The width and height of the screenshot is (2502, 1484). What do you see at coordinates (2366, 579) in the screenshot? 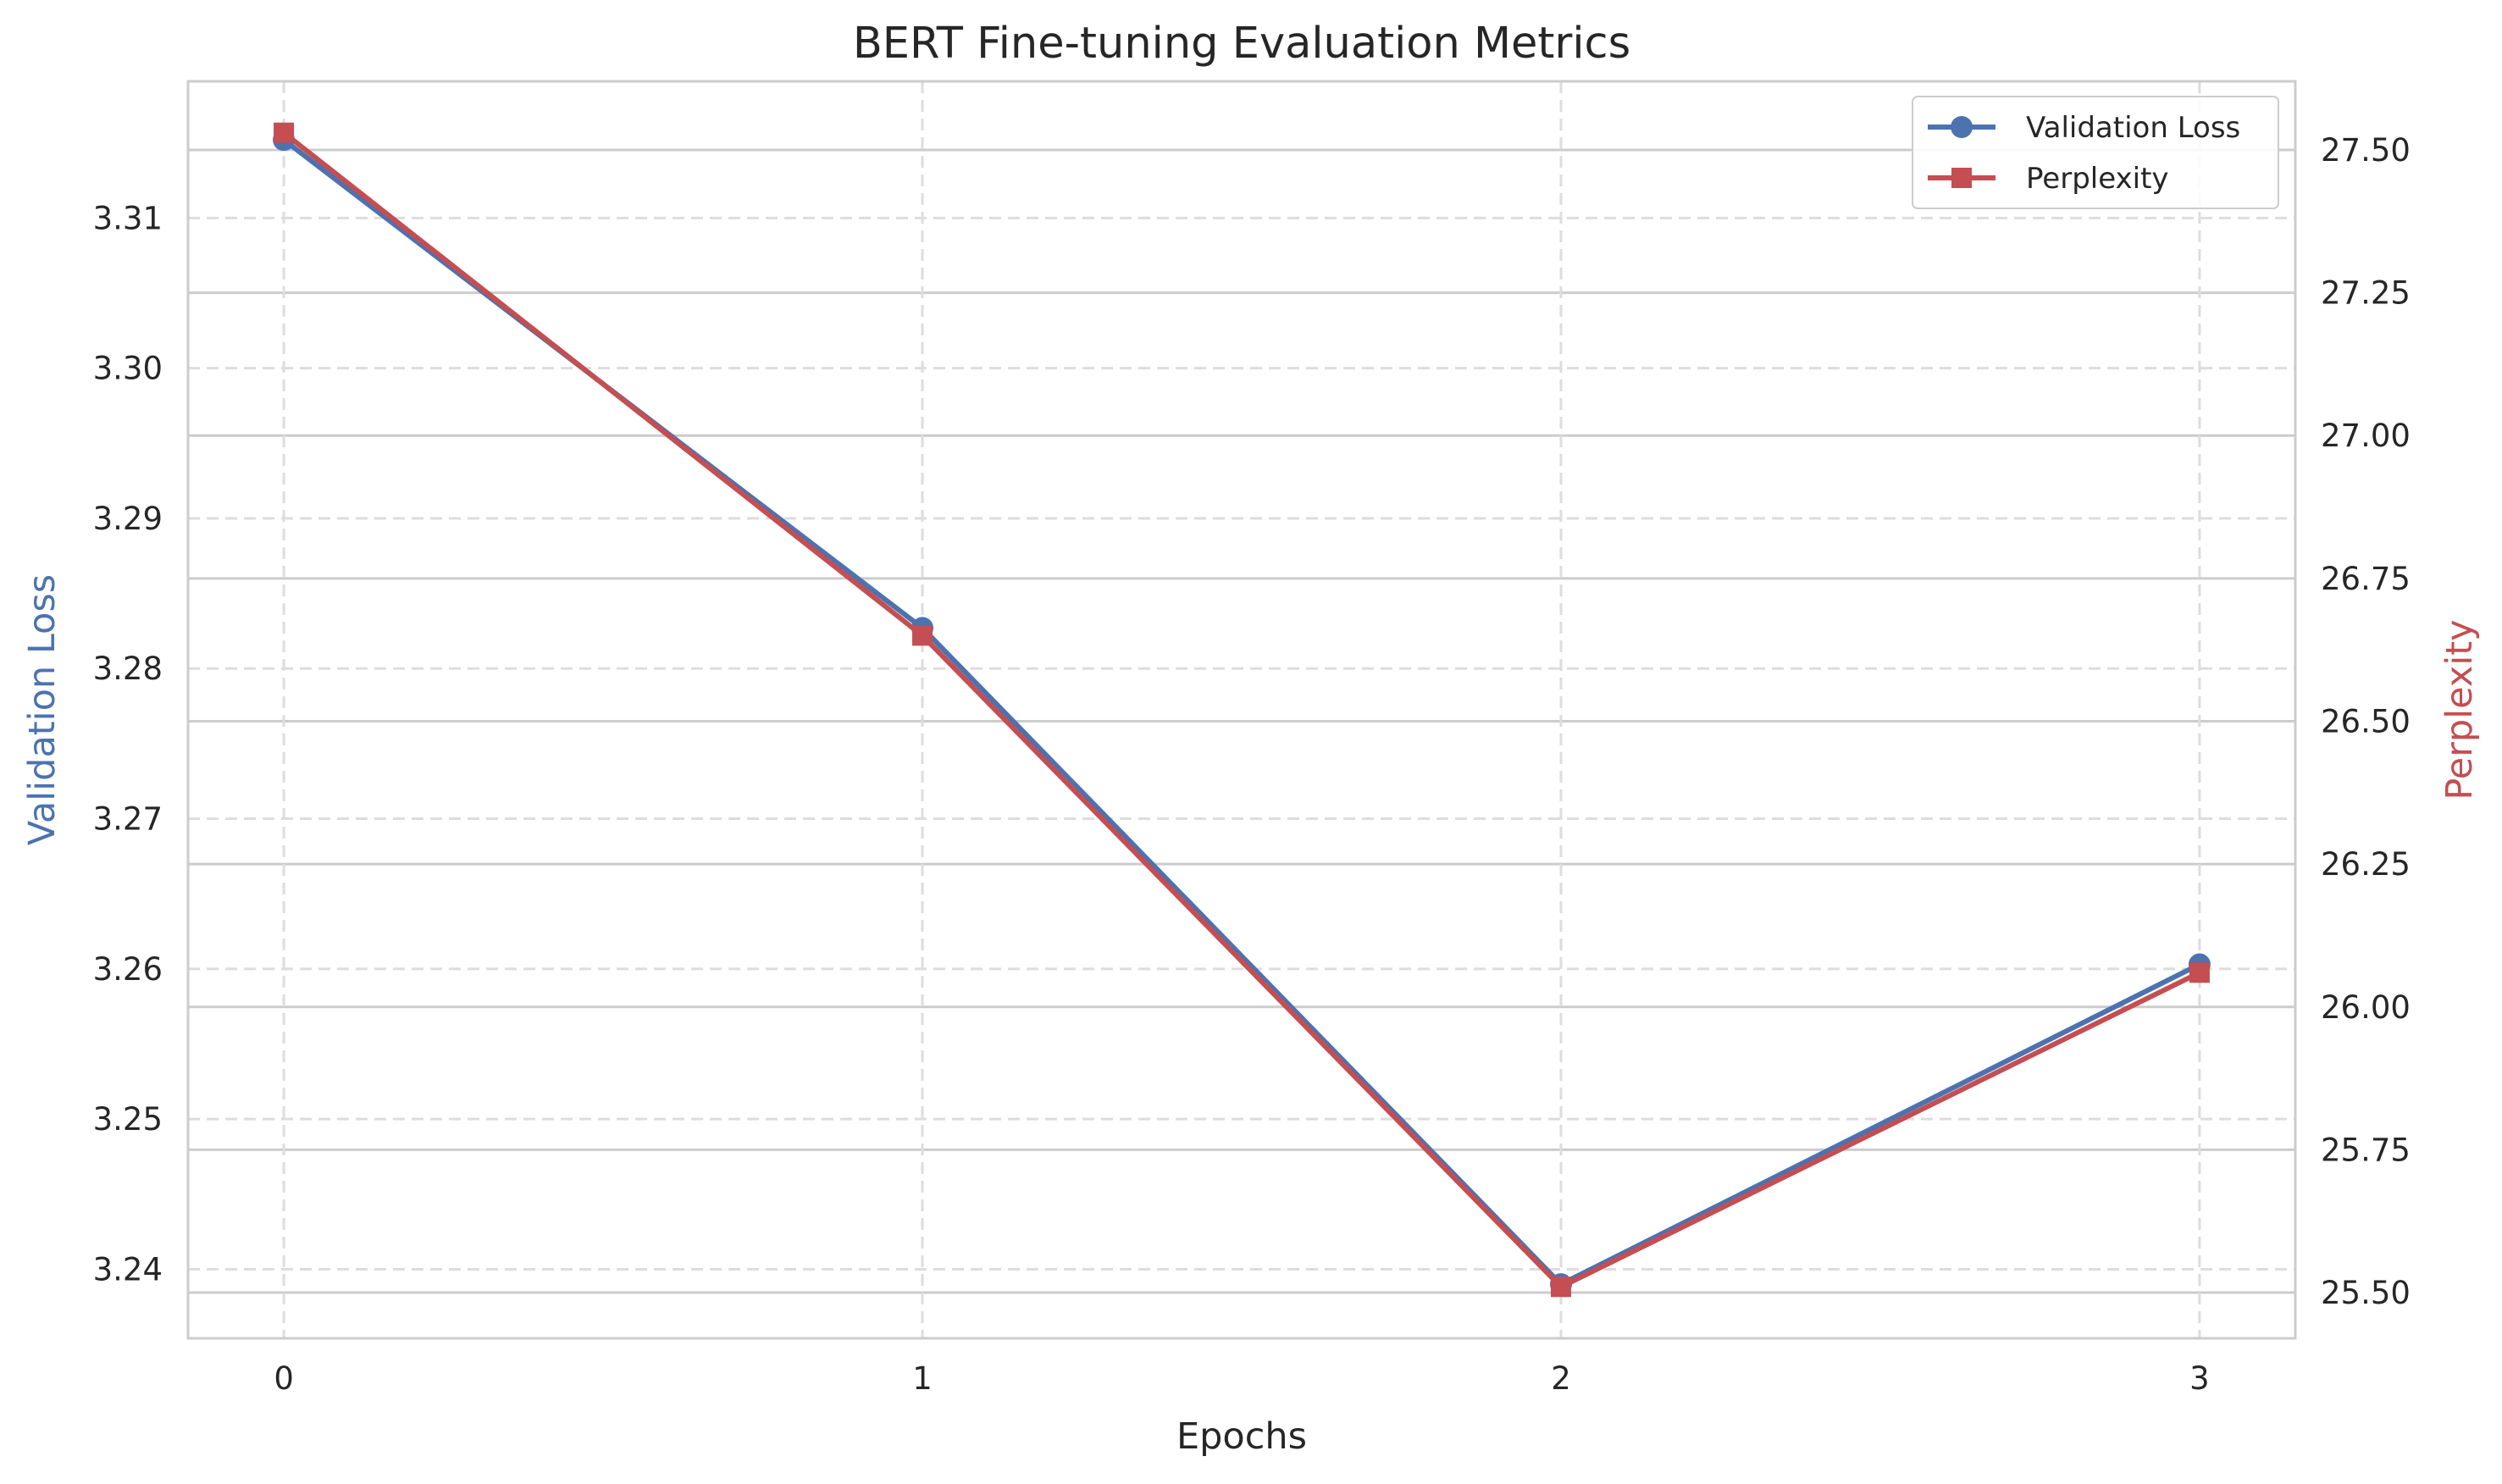
I see `right-tick-label: 26.75` at bounding box center [2366, 579].